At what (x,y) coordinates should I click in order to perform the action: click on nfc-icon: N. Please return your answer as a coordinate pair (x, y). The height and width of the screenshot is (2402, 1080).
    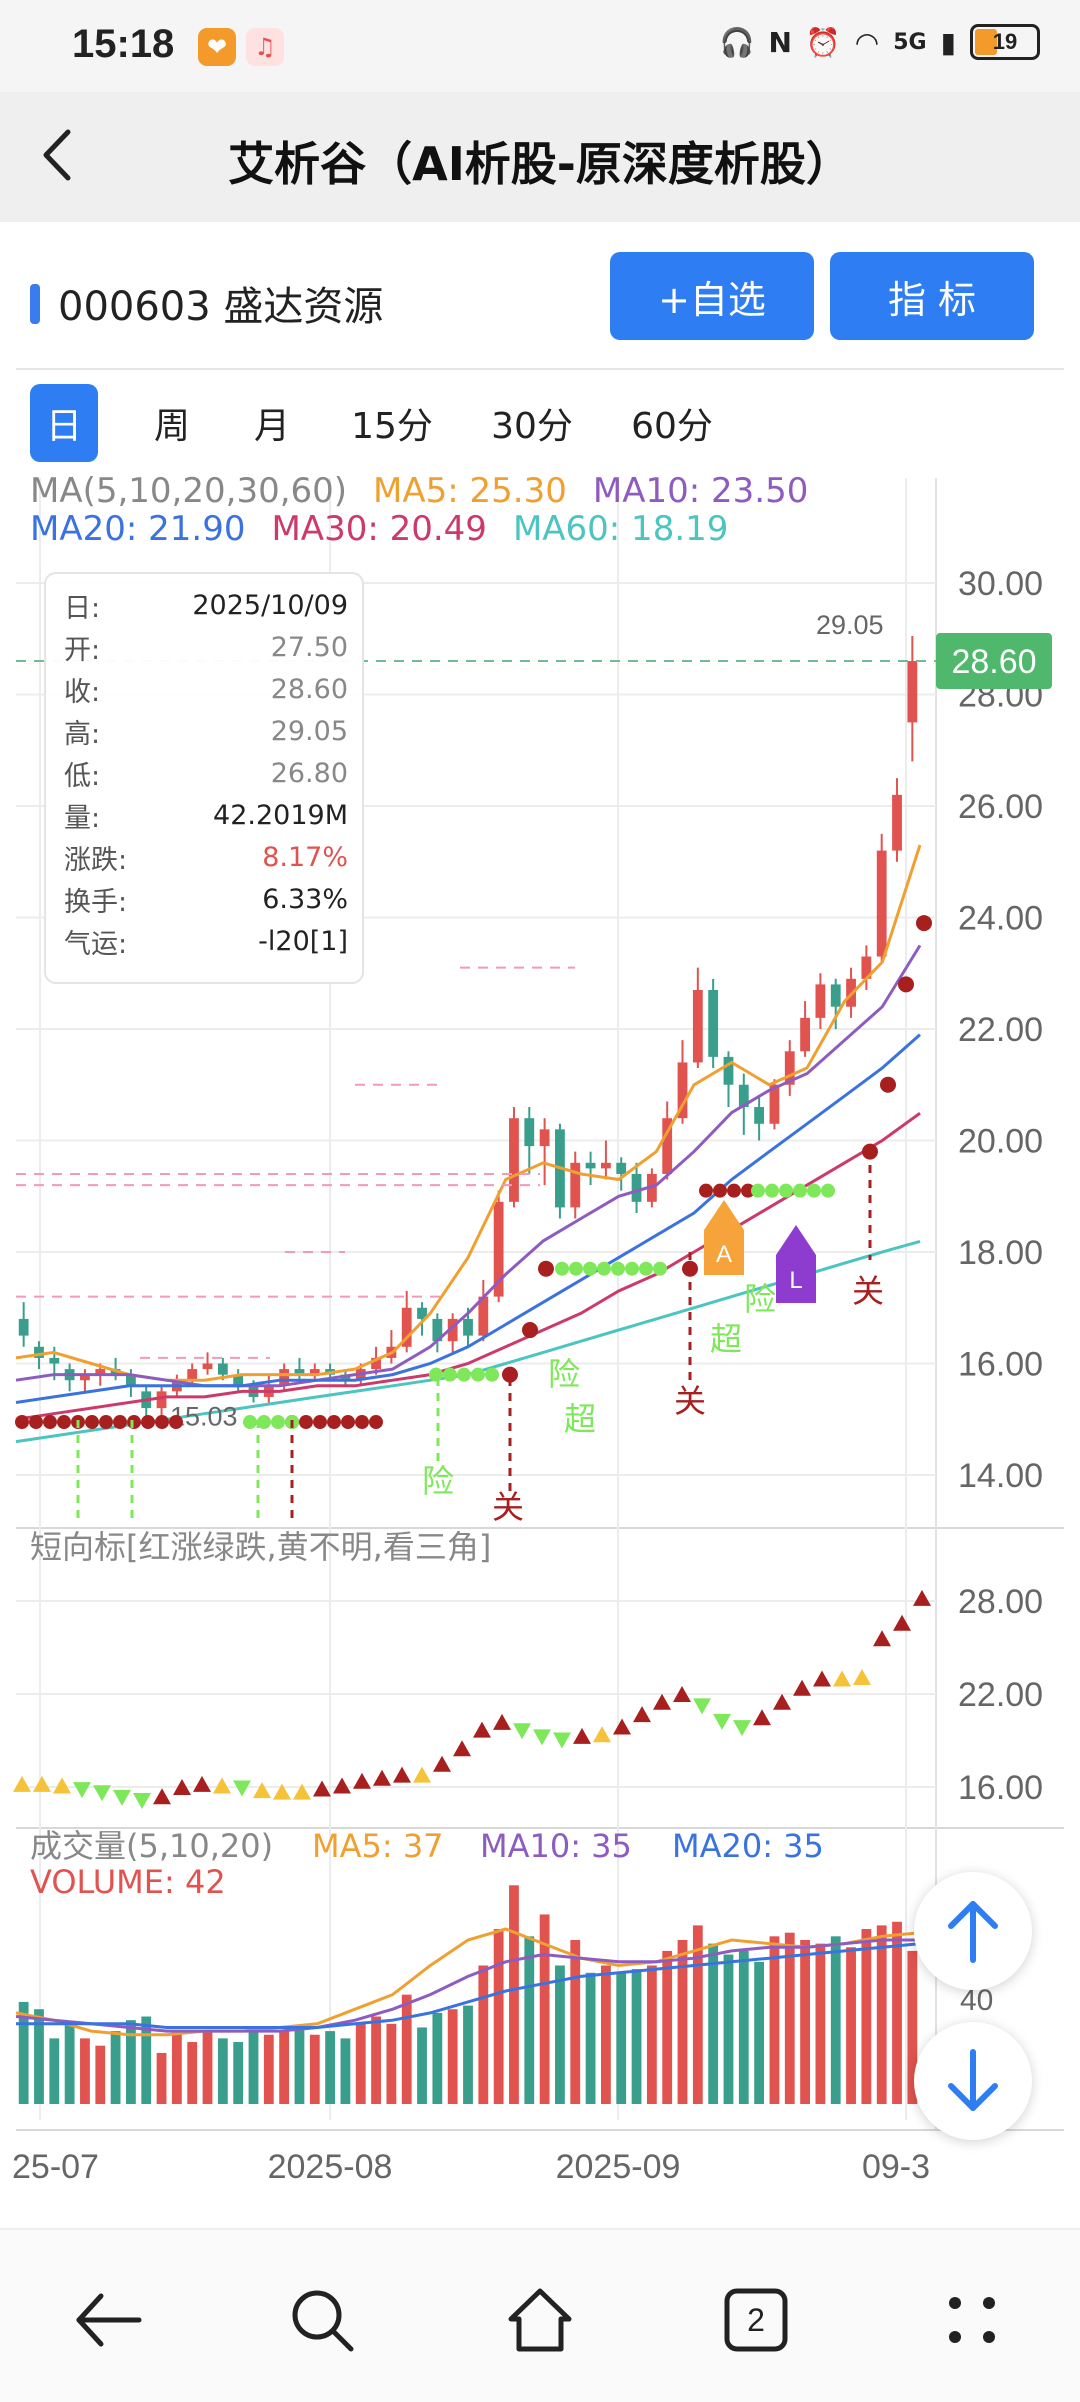
    Looking at the image, I should click on (780, 42).